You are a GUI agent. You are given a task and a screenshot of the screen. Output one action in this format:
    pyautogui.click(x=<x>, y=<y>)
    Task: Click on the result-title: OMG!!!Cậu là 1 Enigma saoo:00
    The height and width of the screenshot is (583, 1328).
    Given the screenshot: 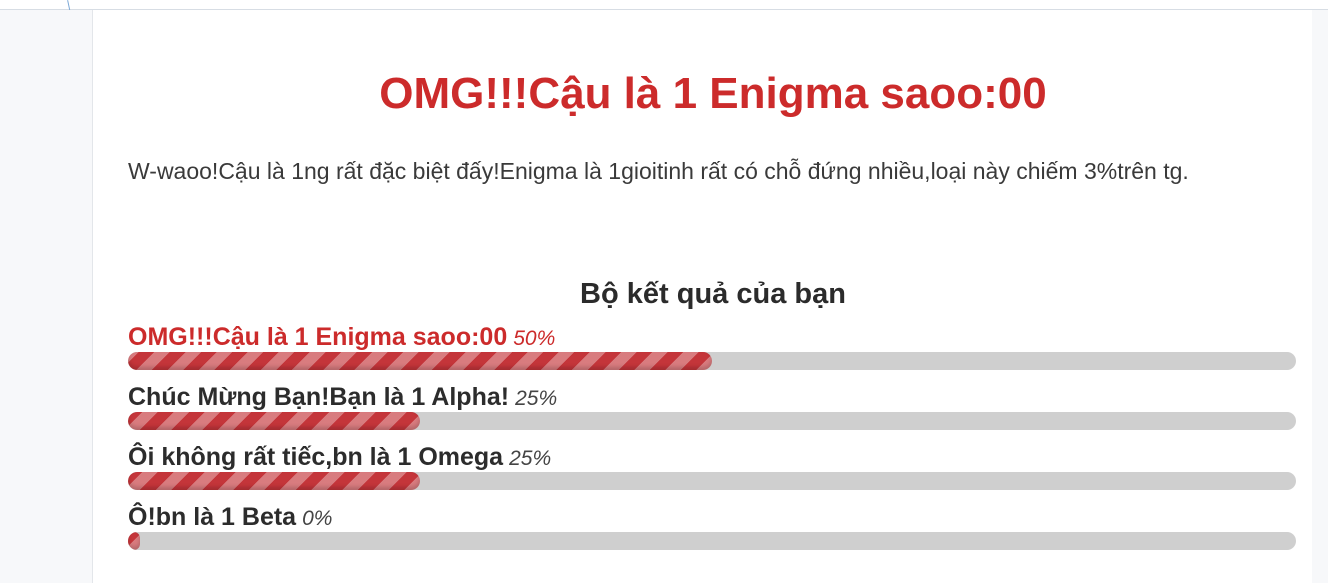 What is the action you would take?
    pyautogui.click(x=713, y=93)
    